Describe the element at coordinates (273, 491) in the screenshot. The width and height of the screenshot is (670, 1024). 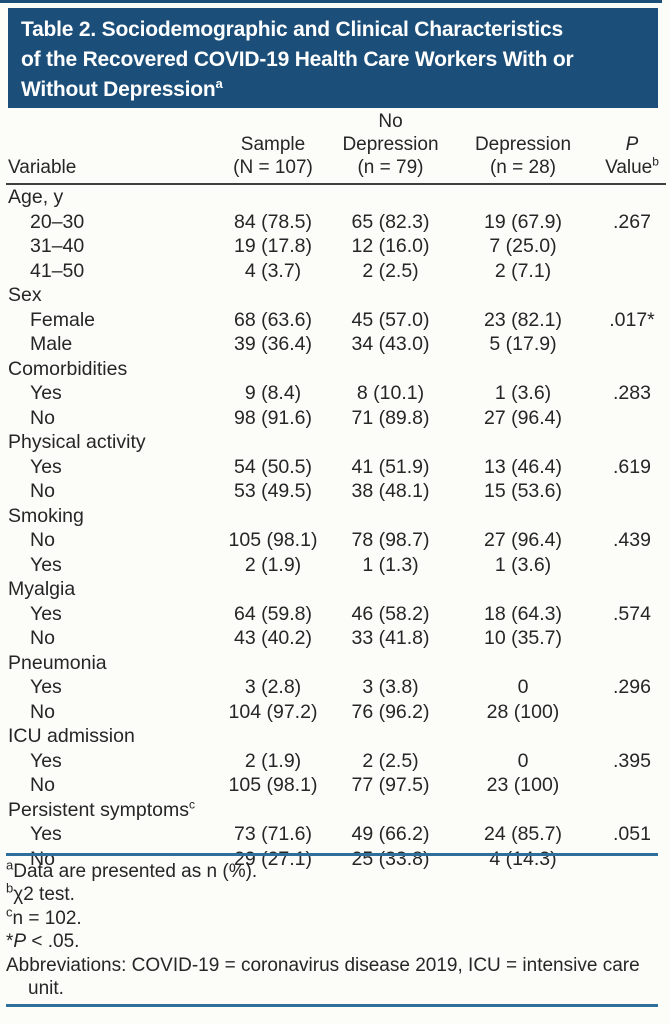
I see `cell-sample: 53 (49.5)` at that location.